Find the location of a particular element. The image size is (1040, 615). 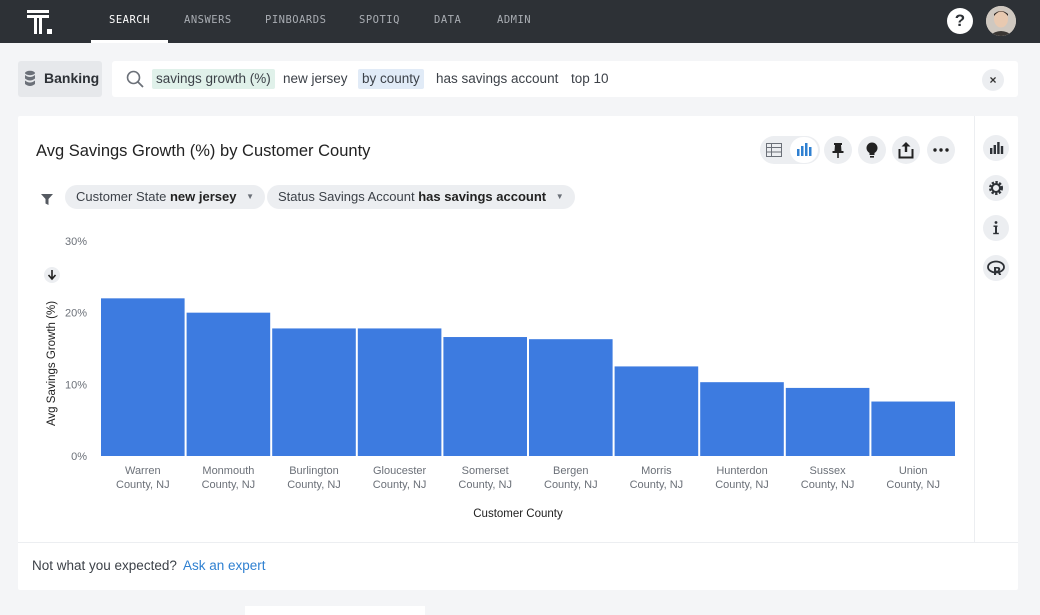

chart-type-icon is located at coordinates (997, 148).